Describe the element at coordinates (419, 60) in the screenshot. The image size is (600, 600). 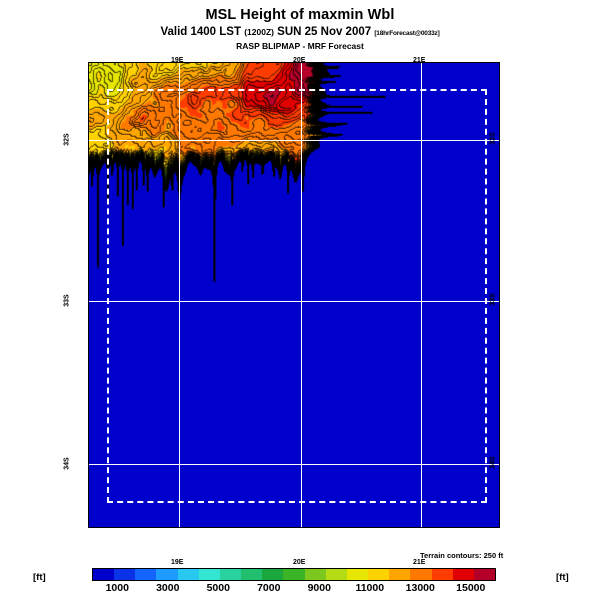
I see `lon-label-top-21e: 21E` at that location.